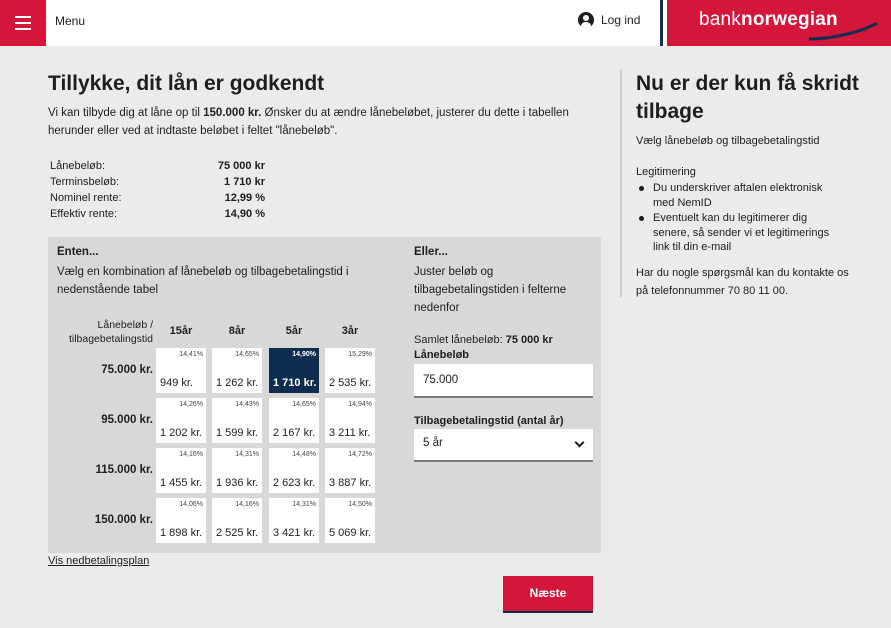 This screenshot has height=628, width=891. I want to click on sidebar-title: Nu er der kun få skridt tilbage, so click(747, 97).